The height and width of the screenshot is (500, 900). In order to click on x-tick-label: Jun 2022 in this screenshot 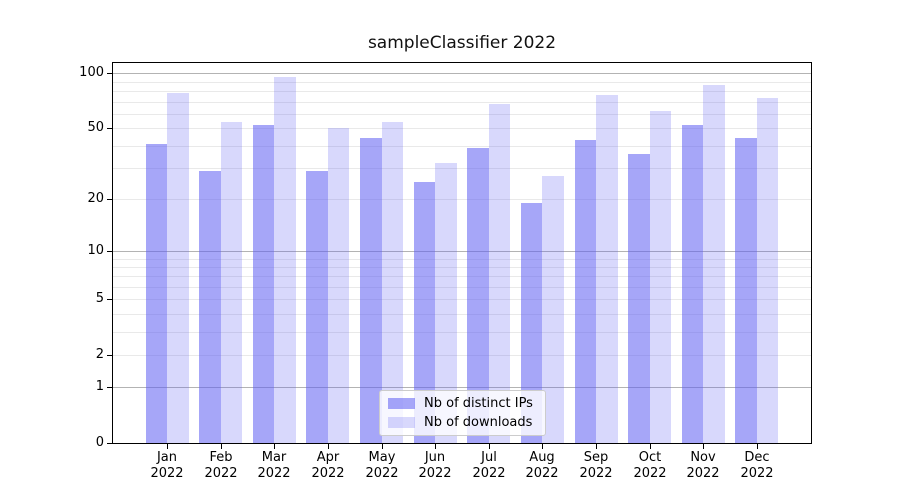, I will do `click(435, 465)`.